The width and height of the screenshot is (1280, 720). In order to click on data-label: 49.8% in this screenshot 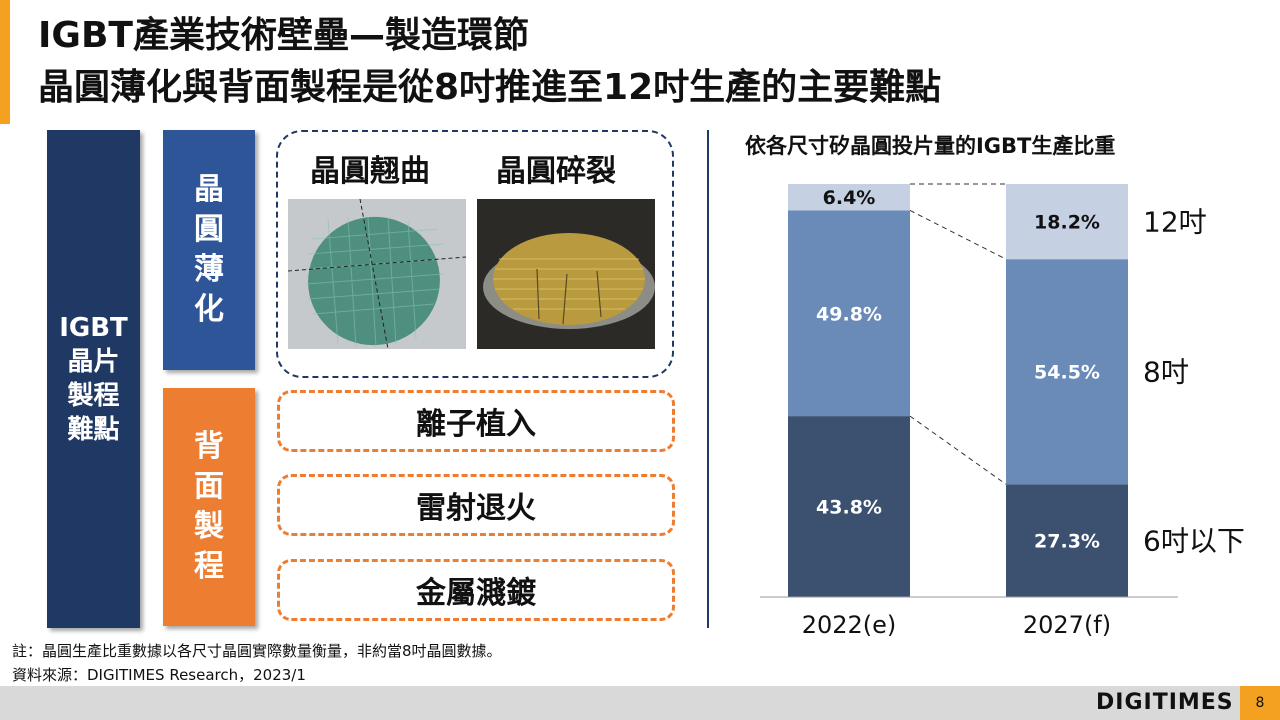, I will do `click(849, 314)`.